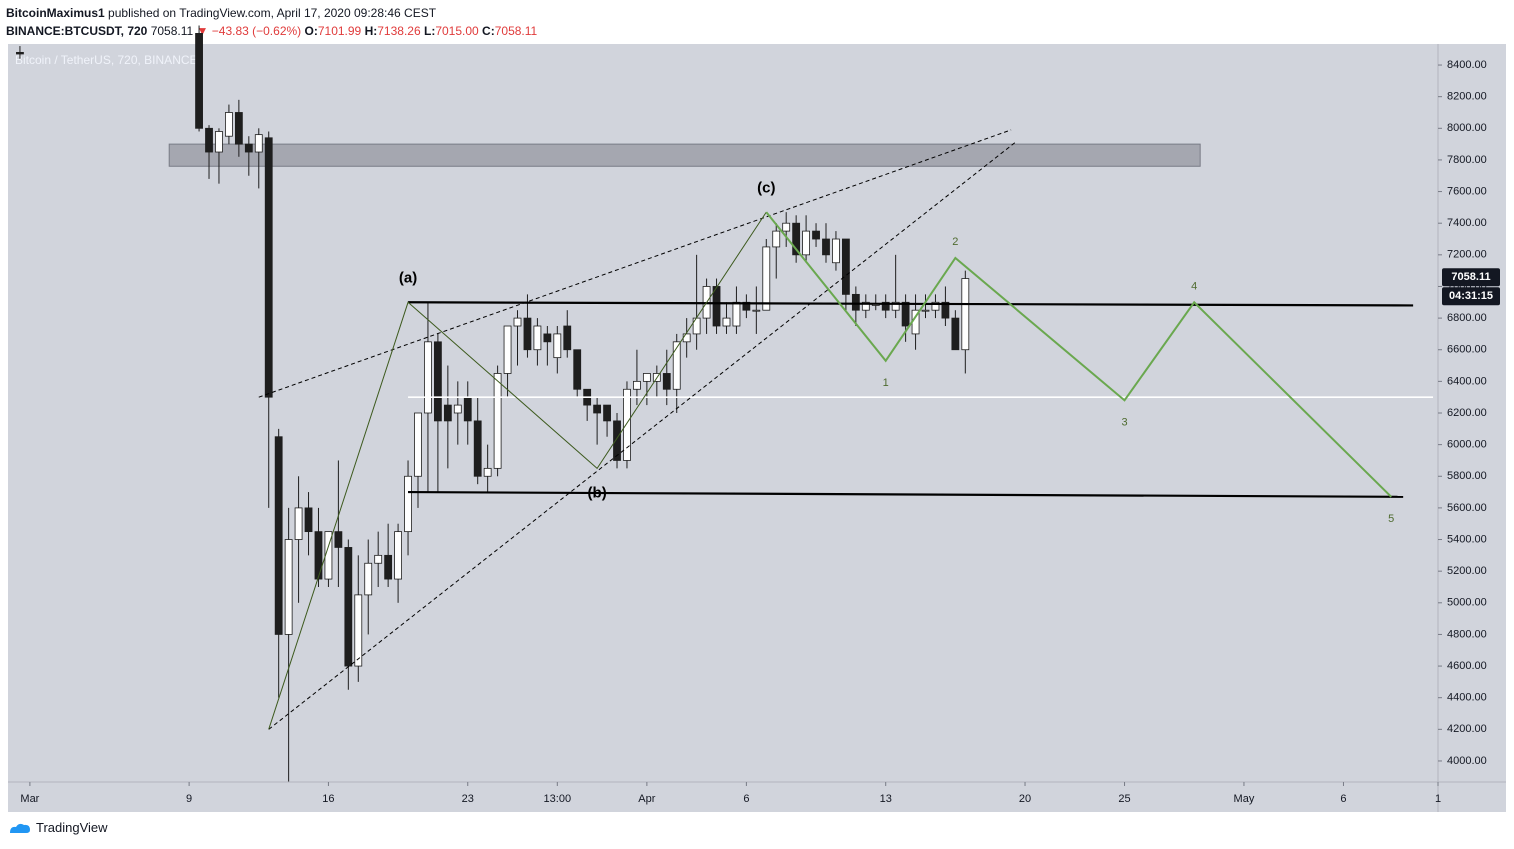 This screenshot has height=849, width=1514. What do you see at coordinates (757, 797) in the screenshot?
I see `time-axis-bg` at bounding box center [757, 797].